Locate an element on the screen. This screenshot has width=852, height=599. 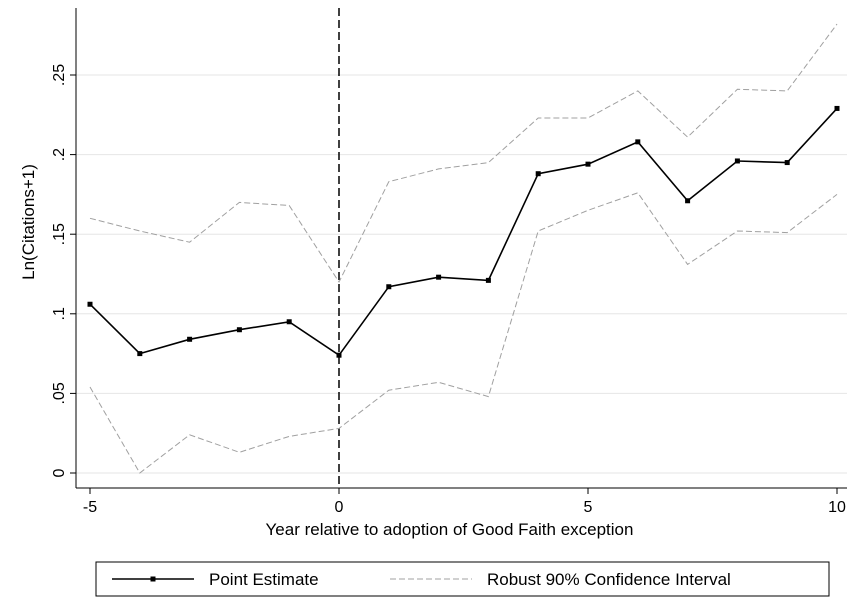
x-tick-label: -5 is located at coordinates (90, 507).